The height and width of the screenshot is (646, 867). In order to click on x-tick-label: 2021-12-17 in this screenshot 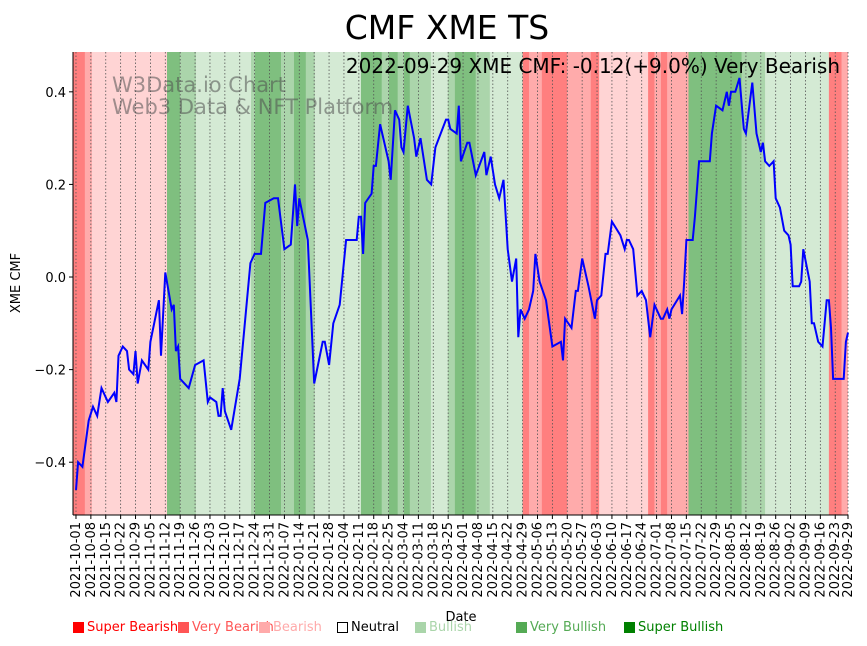, I will do `click(240, 560)`.